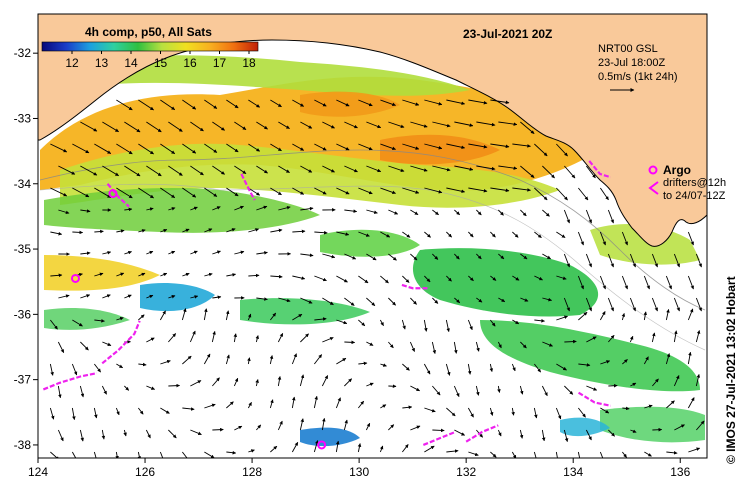 Image resolution: width=749 pixels, height=496 pixels. What do you see at coordinates (23, 53) in the screenshot?
I see `y-tick-label: -32` at bounding box center [23, 53].